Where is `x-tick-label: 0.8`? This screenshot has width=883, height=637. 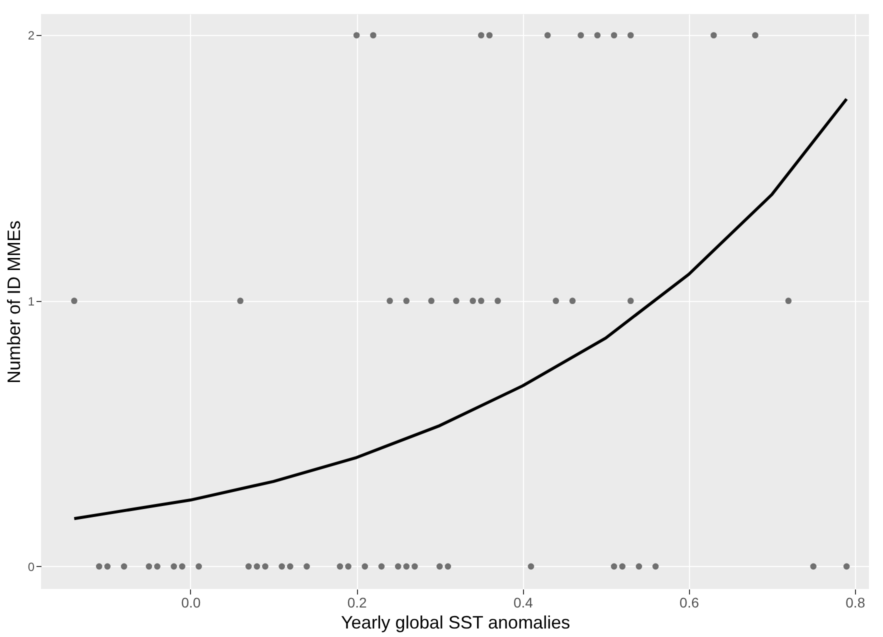 x-tick-label: 0.8 is located at coordinates (856, 602).